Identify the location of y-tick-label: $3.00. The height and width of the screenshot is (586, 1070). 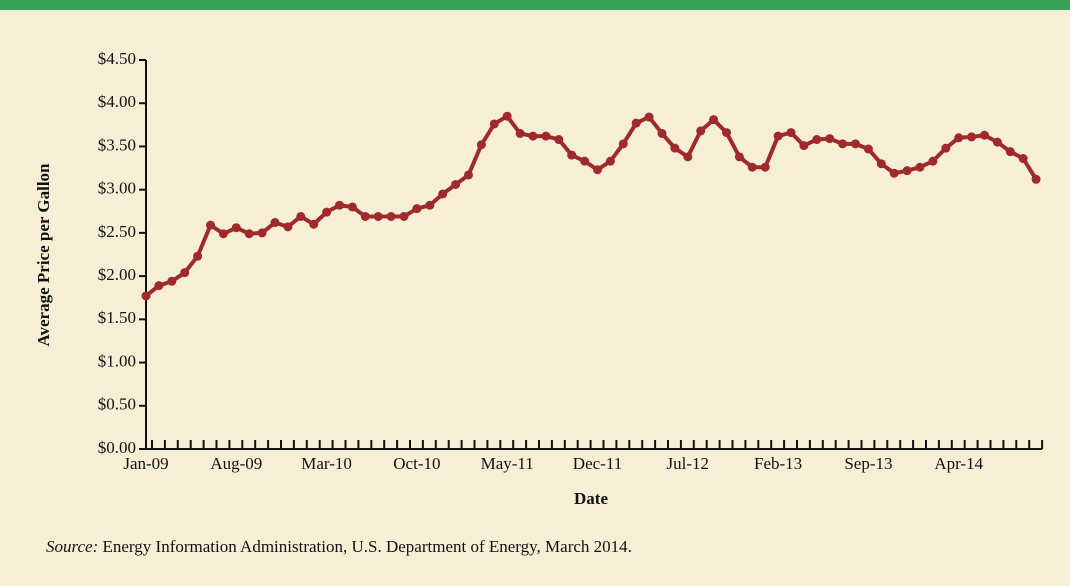
(117, 188).